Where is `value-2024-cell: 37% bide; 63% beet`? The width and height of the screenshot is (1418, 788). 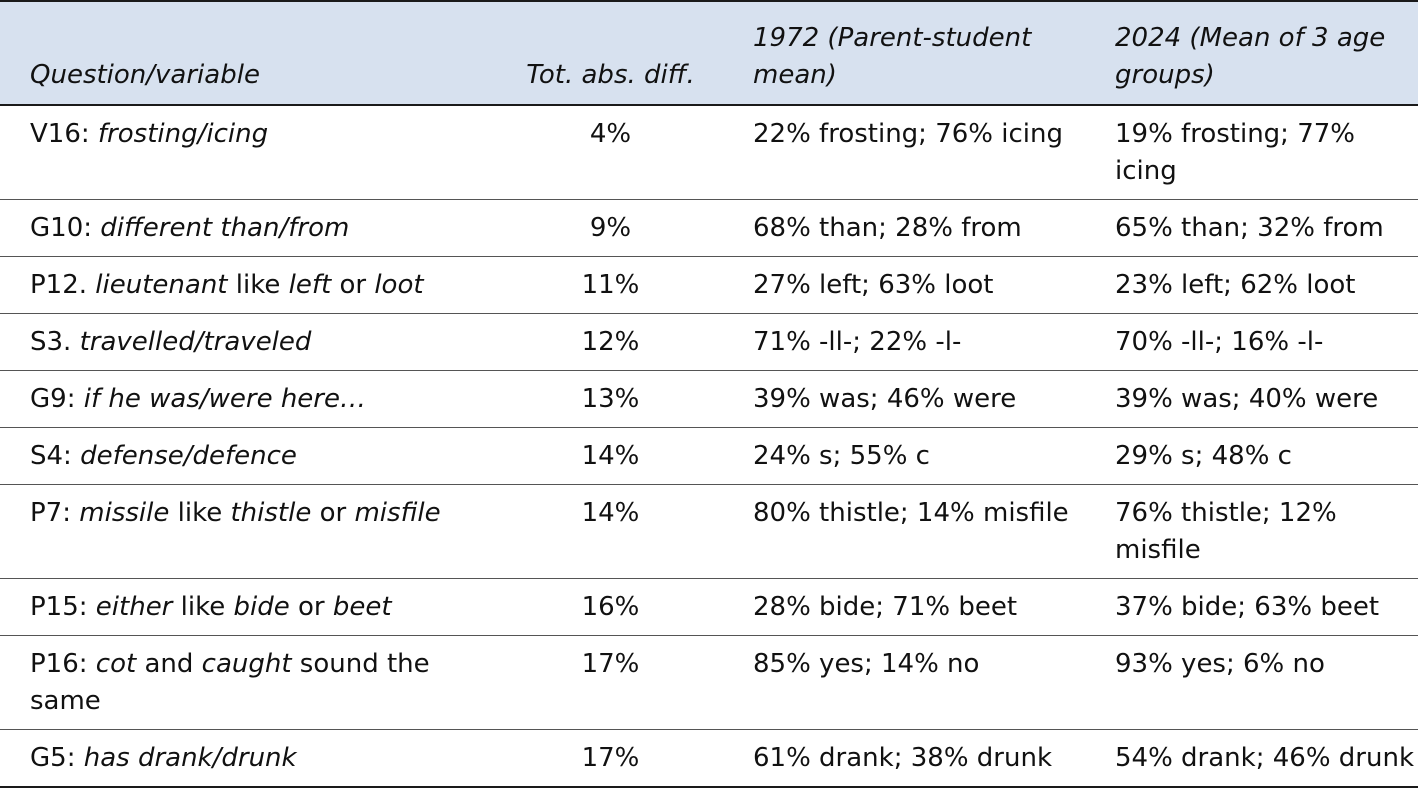 value-2024-cell: 37% bide; 63% beet is located at coordinates (1251, 607).